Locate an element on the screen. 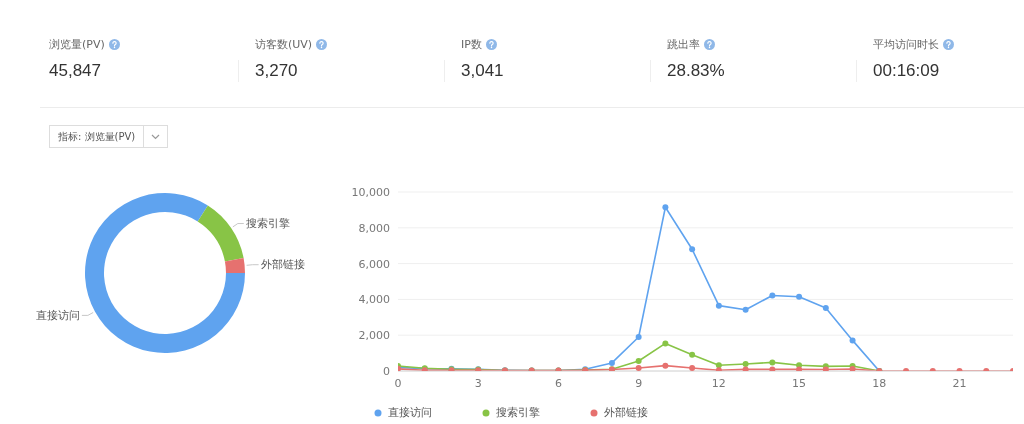 The height and width of the screenshot is (424, 1024). x-tick-label: 15 is located at coordinates (799, 383).